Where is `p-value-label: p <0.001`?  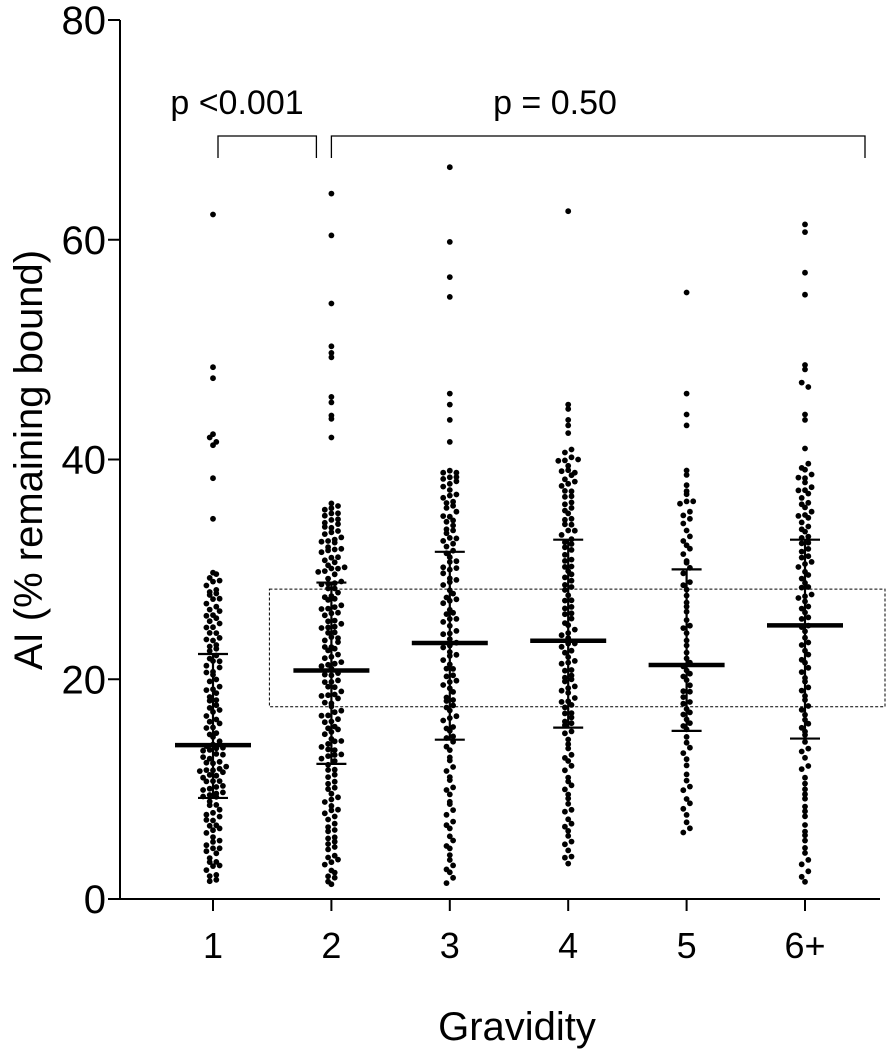 p-value-label: p <0.001 is located at coordinates (236, 103).